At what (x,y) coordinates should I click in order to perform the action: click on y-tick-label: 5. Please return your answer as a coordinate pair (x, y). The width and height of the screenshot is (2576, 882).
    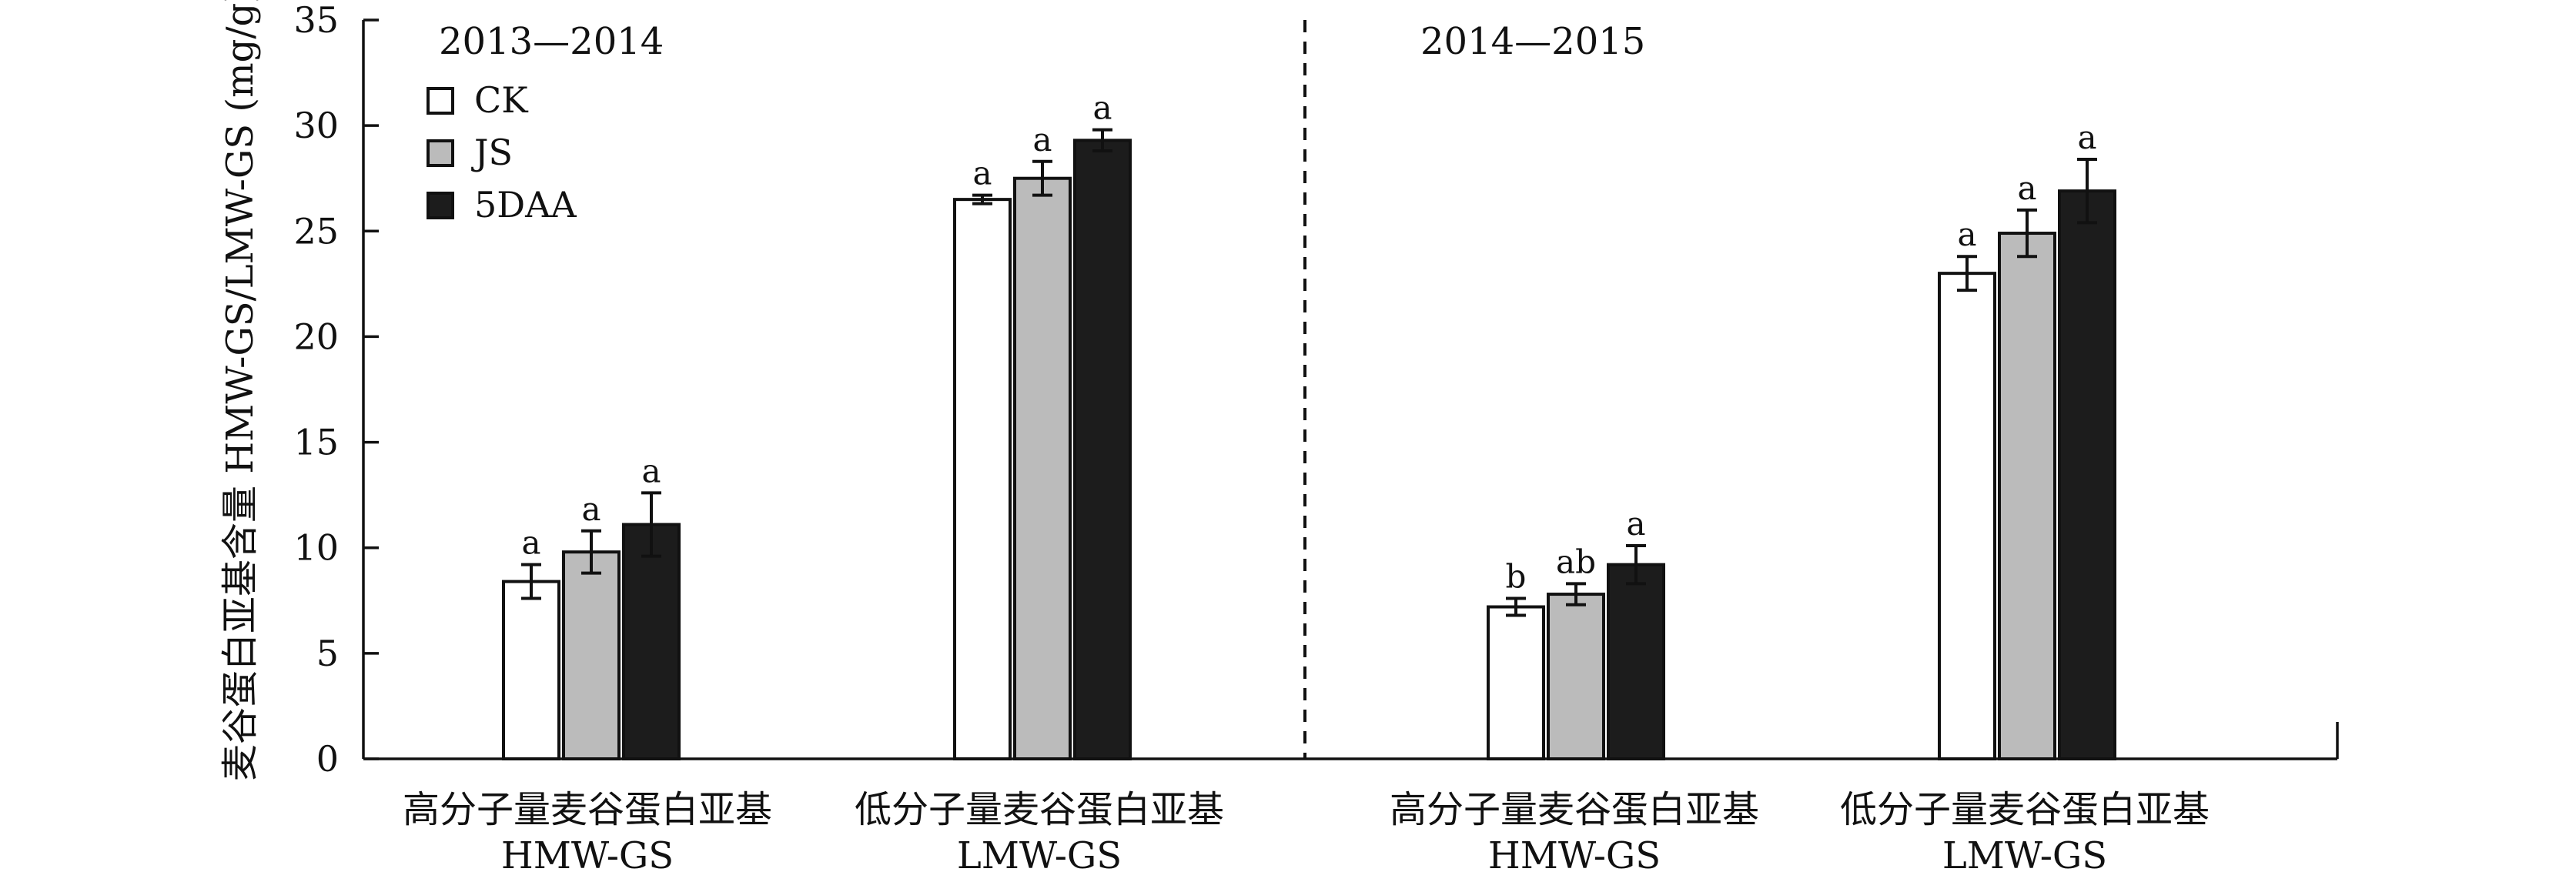
    Looking at the image, I should click on (328, 653).